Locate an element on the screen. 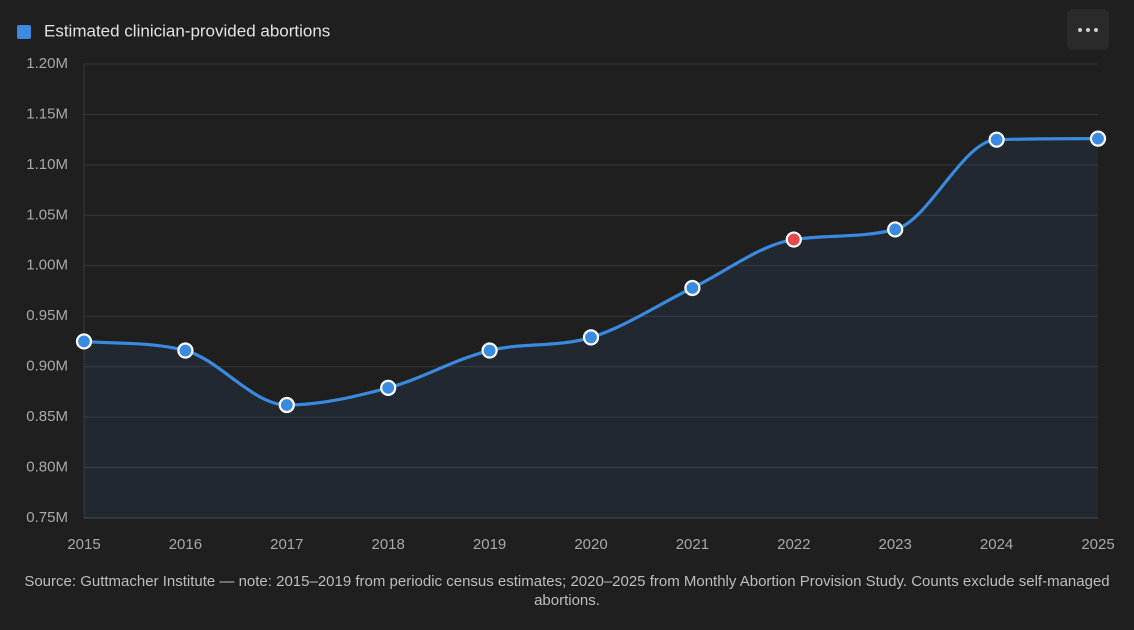 The image size is (1134, 630). x-tick-label: 2023 is located at coordinates (895, 544).